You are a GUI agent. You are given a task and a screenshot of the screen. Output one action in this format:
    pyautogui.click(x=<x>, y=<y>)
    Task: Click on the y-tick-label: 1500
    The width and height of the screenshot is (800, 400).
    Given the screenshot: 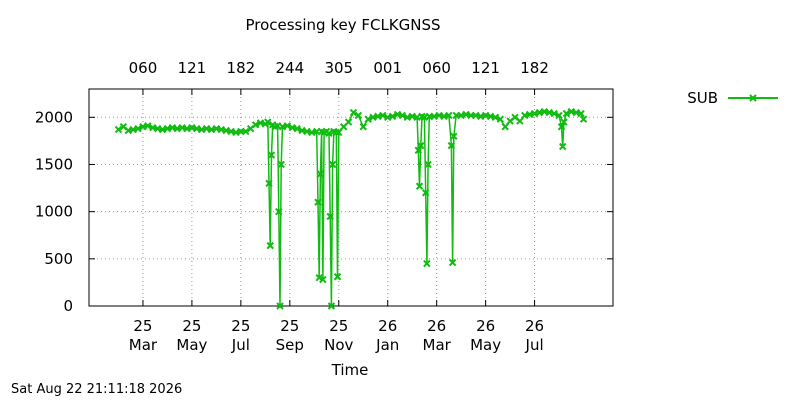 What is the action you would take?
    pyautogui.click(x=54, y=164)
    